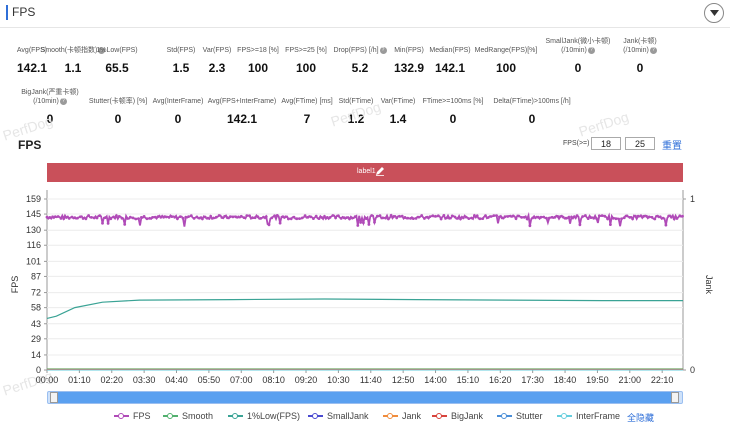  I want to click on stat-stutter: Stutter(卡顿率) [%] 0, so click(118, 111).